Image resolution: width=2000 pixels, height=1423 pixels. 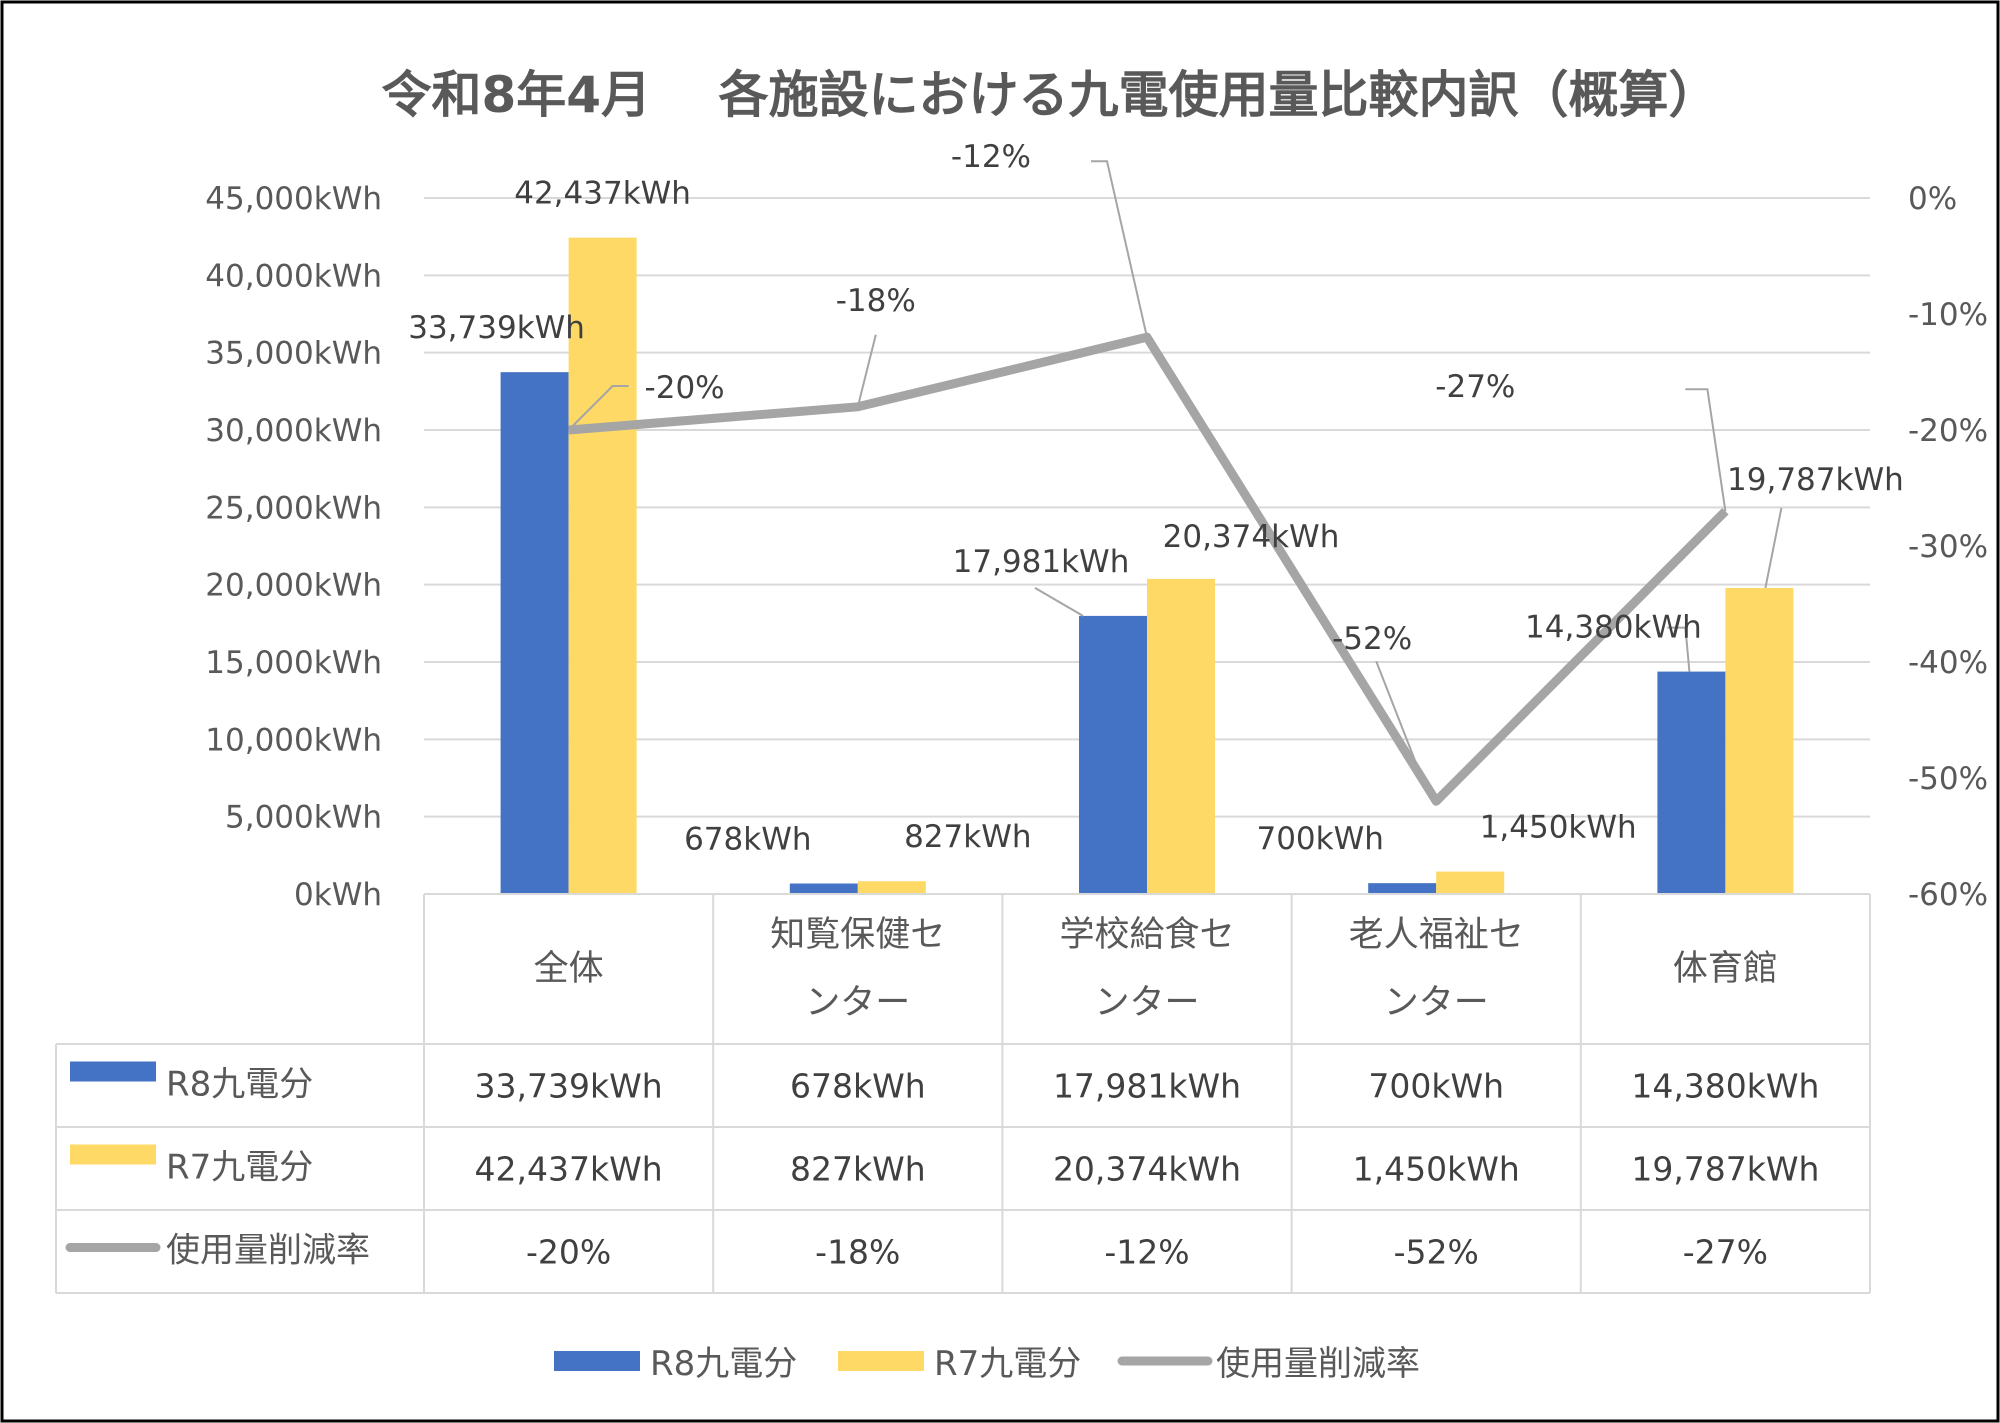 What do you see at coordinates (1146, 935) in the screenshot?
I see `category-label: 学校給食セ` at bounding box center [1146, 935].